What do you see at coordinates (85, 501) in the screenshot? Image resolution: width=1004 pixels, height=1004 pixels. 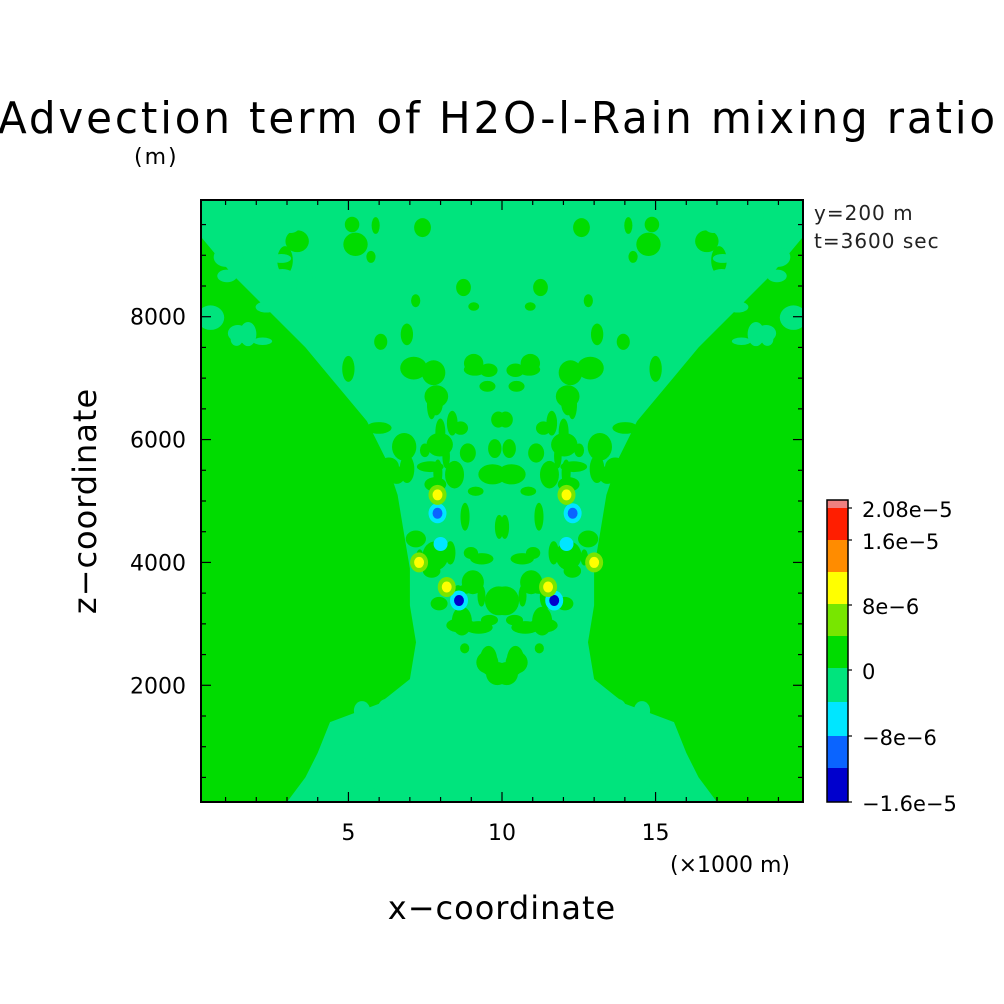 I see `y-axis-label: z−coordinate` at bounding box center [85, 501].